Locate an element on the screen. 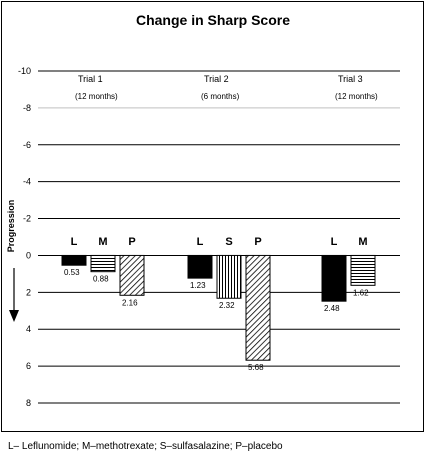 Image resolution: width=426 pixels, height=460 pixels. group-subtitle: (6 months) is located at coordinates (220, 96).